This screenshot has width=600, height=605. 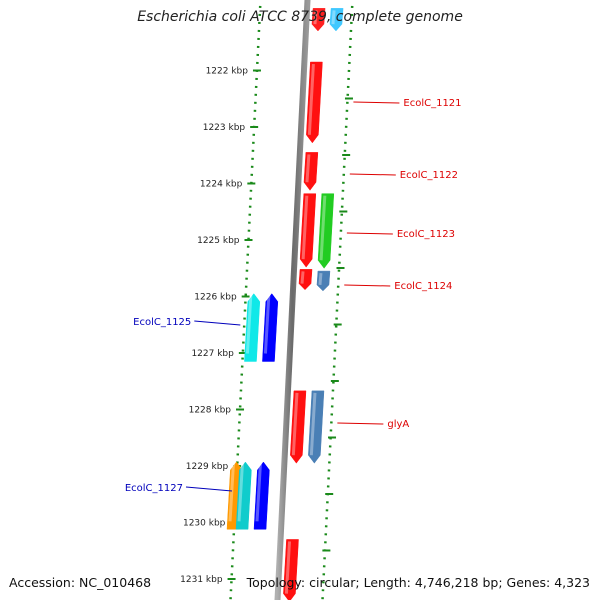 I want to click on axis-tick-label: 1229 kbp, so click(x=207, y=467).